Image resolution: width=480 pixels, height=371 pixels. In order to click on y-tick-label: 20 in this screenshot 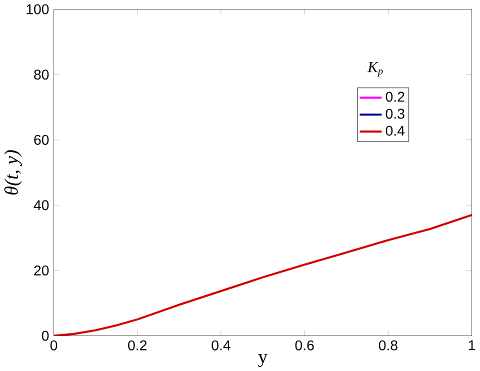, I will do `click(41, 270)`.